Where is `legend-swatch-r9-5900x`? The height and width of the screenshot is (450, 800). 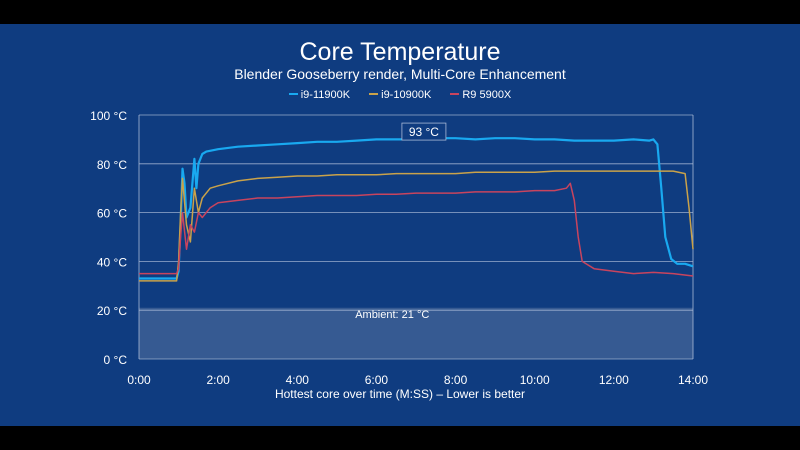 legend-swatch-r9-5900x is located at coordinates (455, 94).